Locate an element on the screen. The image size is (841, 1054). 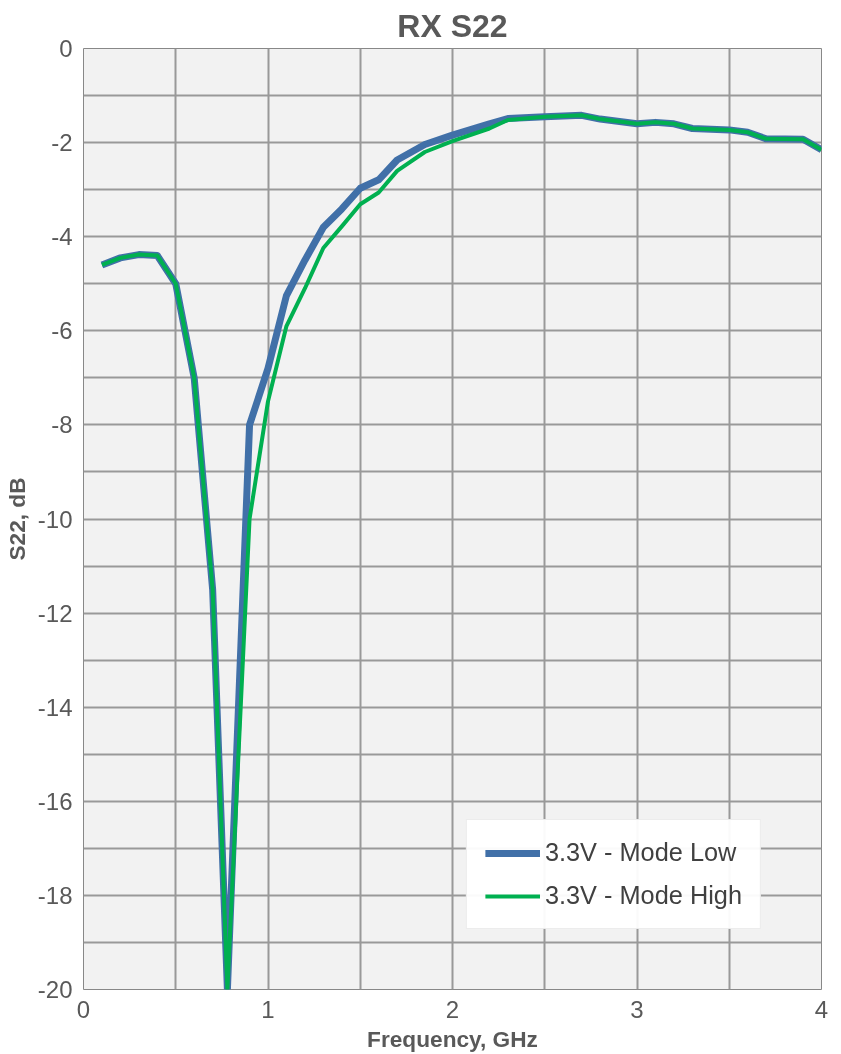
y-tick-label: -10 is located at coordinates (55, 519).